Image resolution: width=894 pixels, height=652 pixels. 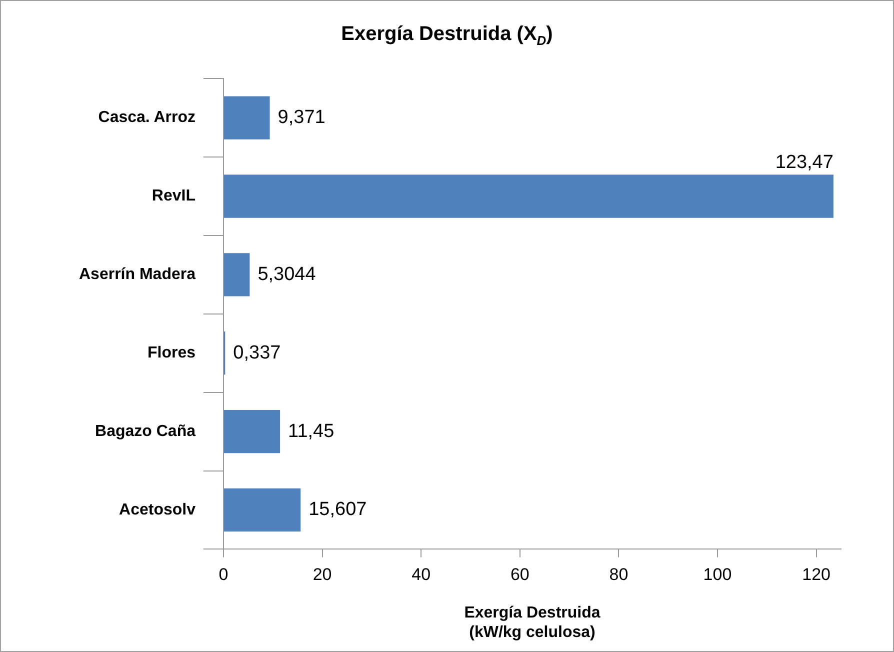 What do you see at coordinates (337, 509) in the screenshot?
I see `data-label: 15,607` at bounding box center [337, 509].